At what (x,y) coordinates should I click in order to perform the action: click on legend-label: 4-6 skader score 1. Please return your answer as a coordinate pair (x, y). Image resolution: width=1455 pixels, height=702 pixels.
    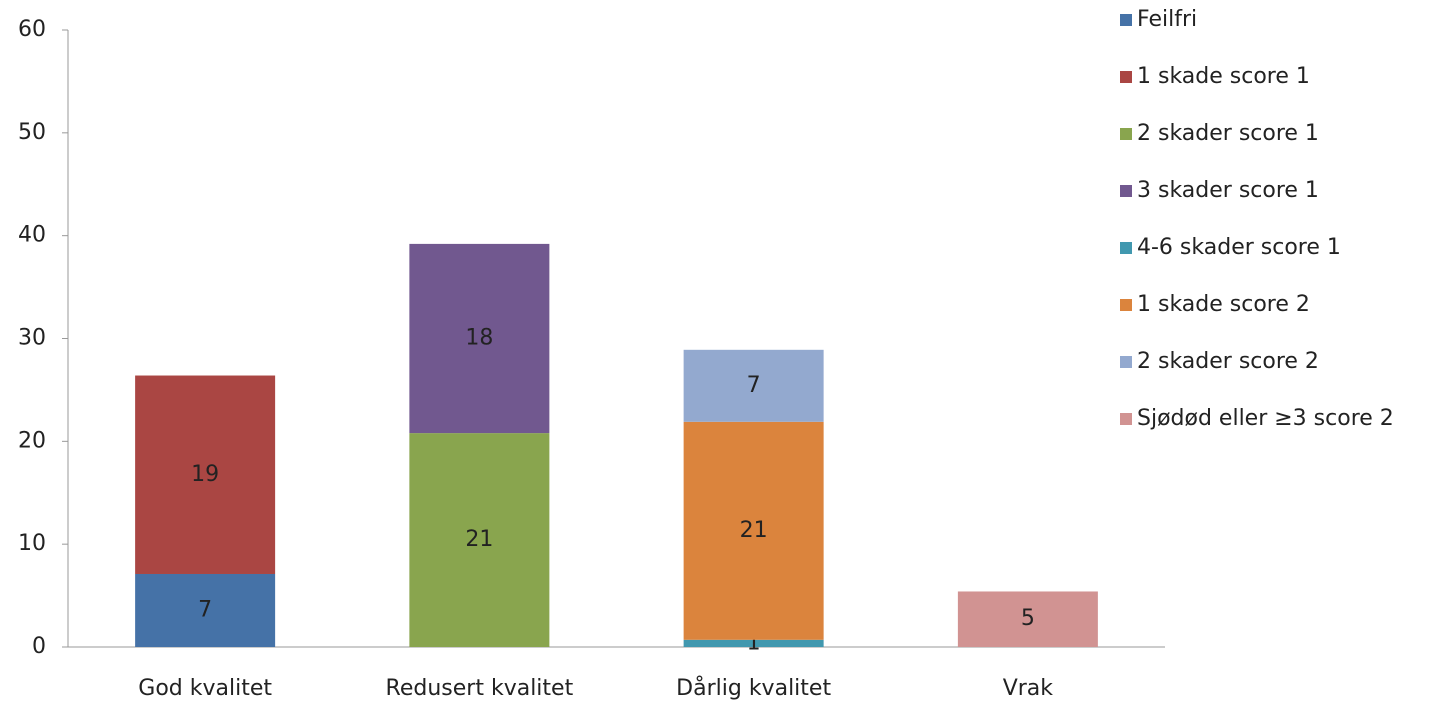
    Looking at the image, I should click on (1239, 247).